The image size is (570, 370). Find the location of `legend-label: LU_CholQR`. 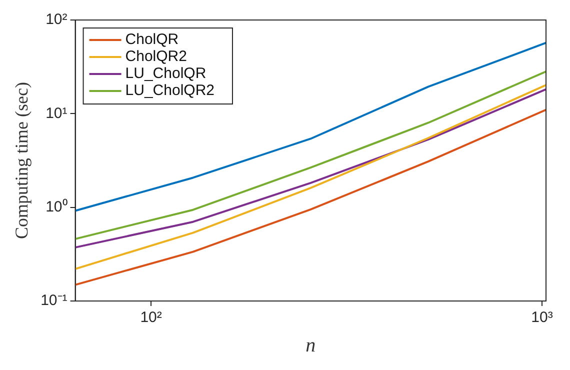

legend-label: LU_CholQR is located at coordinates (165, 73).